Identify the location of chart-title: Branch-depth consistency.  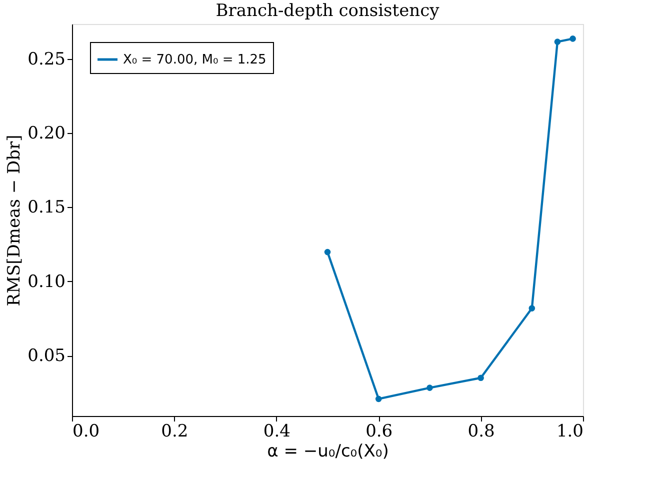
(328, 11).